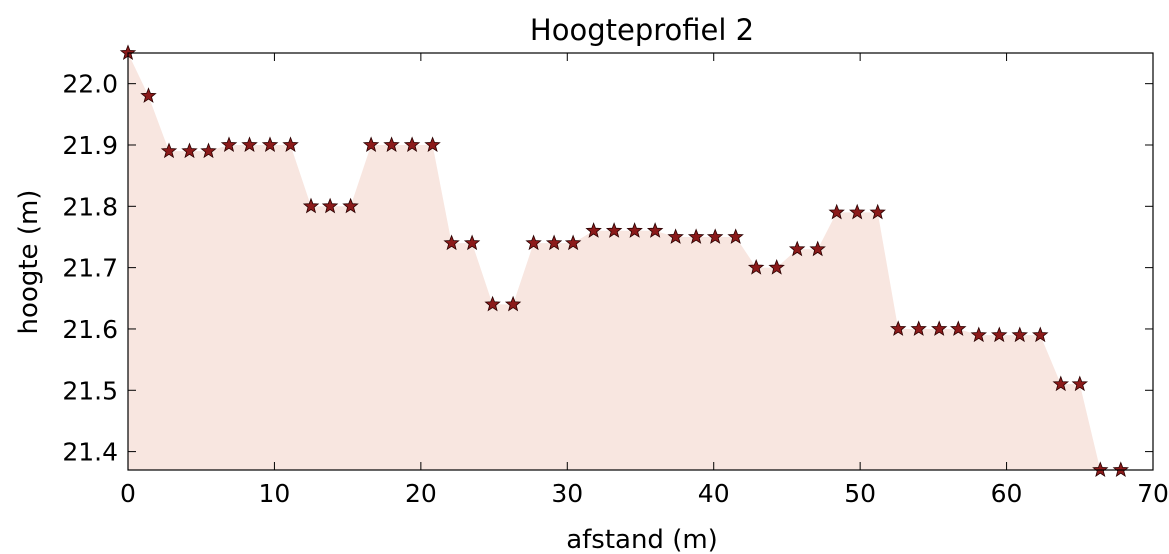  I want to click on y-tick-label: 21.5, so click(90, 390).